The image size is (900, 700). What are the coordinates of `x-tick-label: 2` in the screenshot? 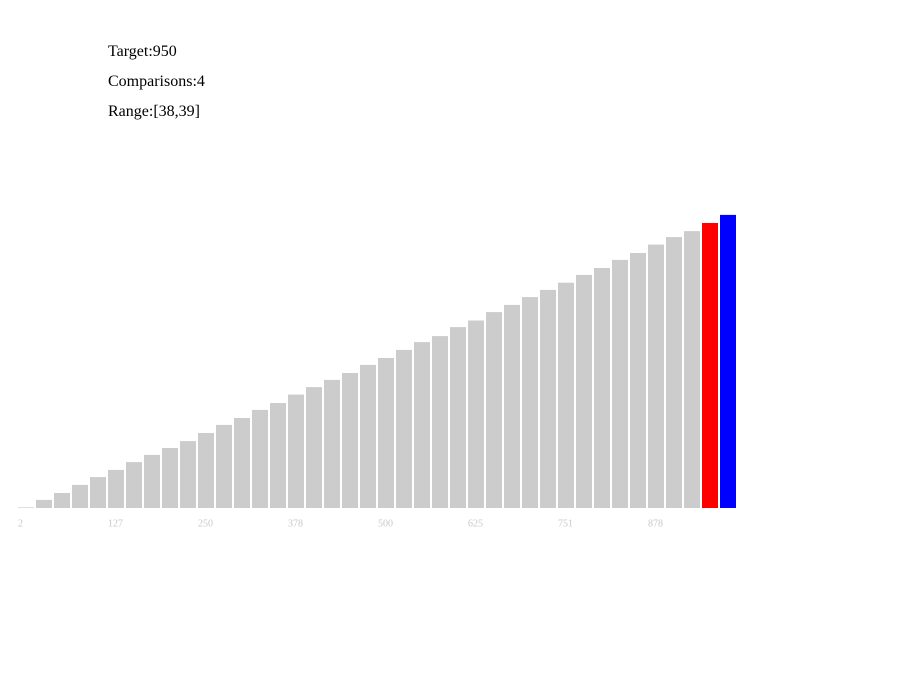 It's located at (20, 523).